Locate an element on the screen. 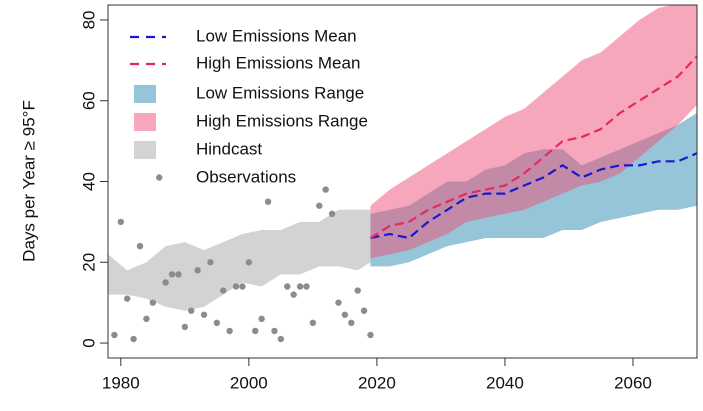 Image resolution: width=703 pixels, height=411 pixels. legend-label: Low Emissions Range is located at coordinates (280, 92).